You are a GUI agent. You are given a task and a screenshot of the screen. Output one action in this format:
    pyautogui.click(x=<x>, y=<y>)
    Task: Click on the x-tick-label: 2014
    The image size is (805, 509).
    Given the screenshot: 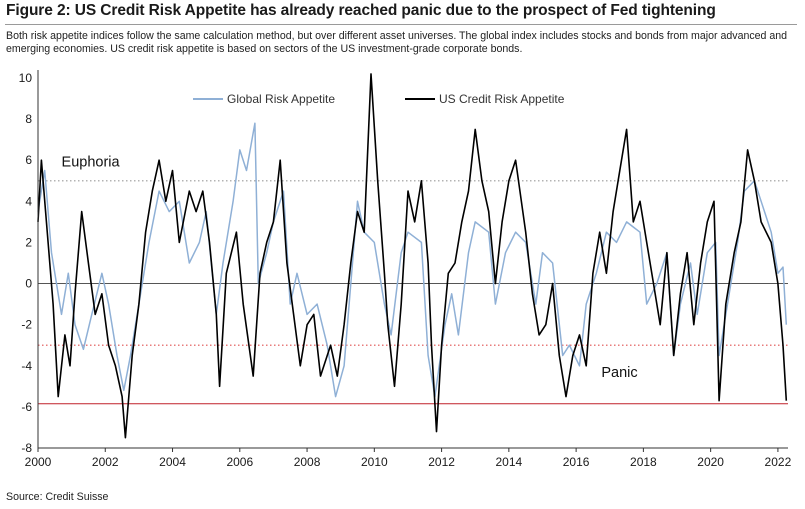 What is the action you would take?
    pyautogui.click(x=509, y=462)
    